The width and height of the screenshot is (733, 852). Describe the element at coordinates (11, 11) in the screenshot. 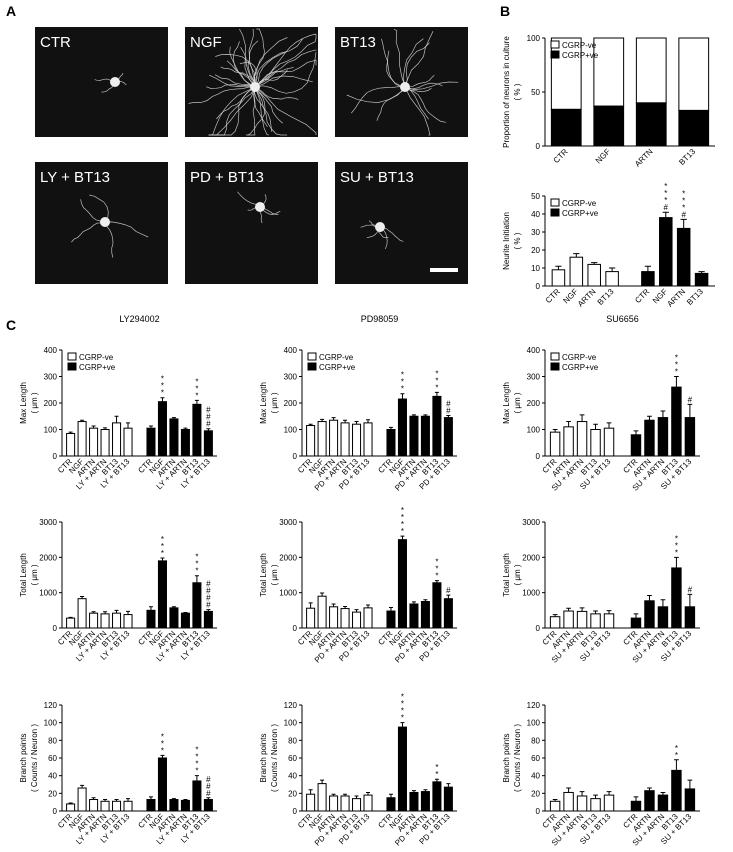

I see `panel-label: A` at that location.